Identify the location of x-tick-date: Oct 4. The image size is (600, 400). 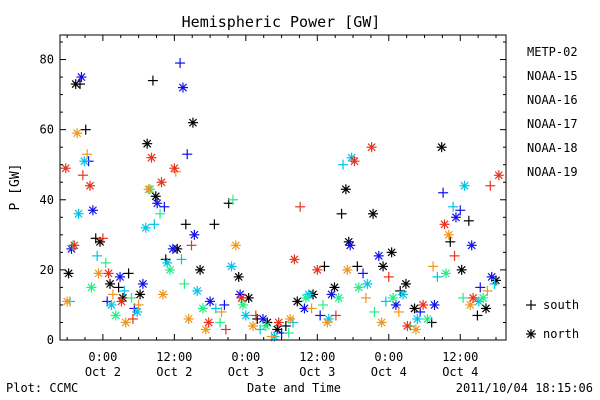
(389, 372).